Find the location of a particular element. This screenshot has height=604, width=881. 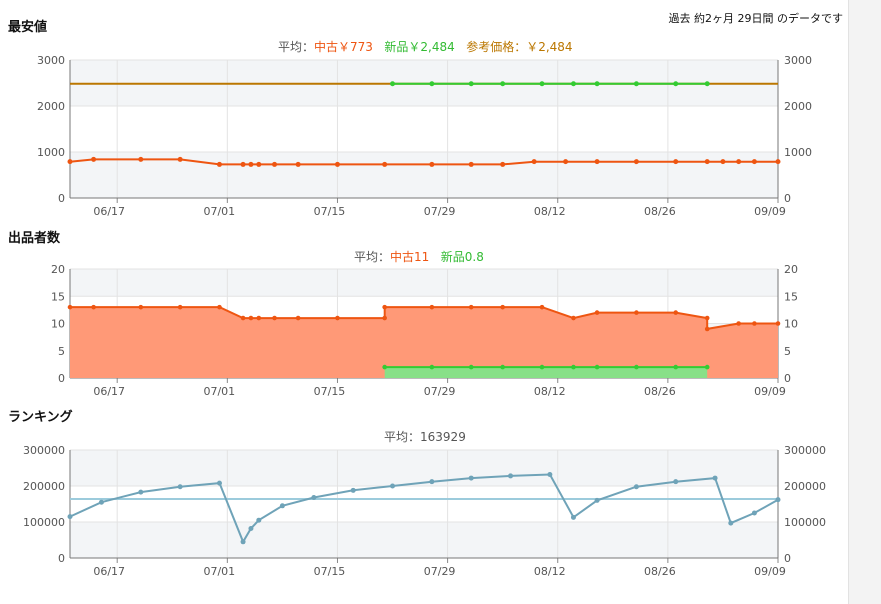

ranking-line is located at coordinates (424, 509).